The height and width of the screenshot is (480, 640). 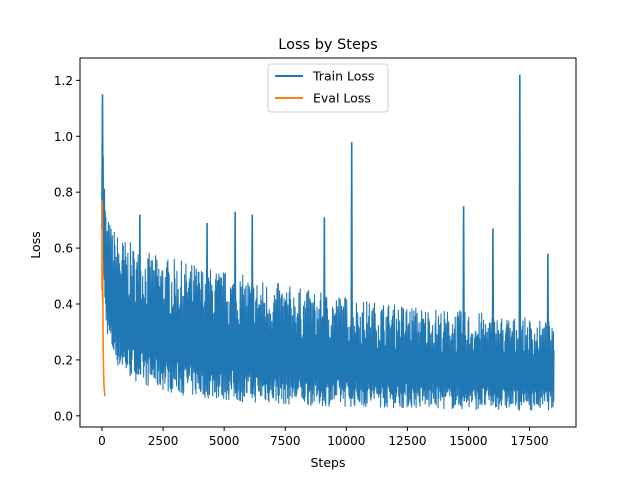 I want to click on x-tick-label: 2500, so click(x=163, y=441).